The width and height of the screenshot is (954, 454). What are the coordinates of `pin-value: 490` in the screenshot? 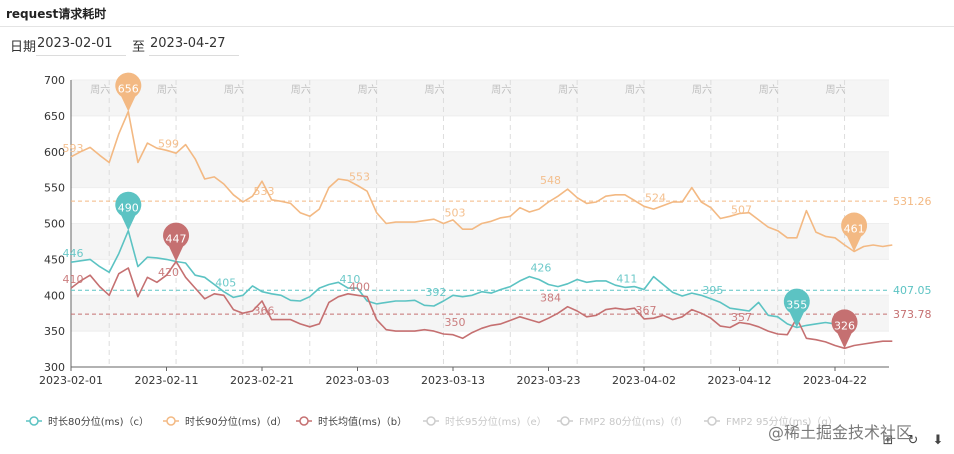 It's located at (128, 208).